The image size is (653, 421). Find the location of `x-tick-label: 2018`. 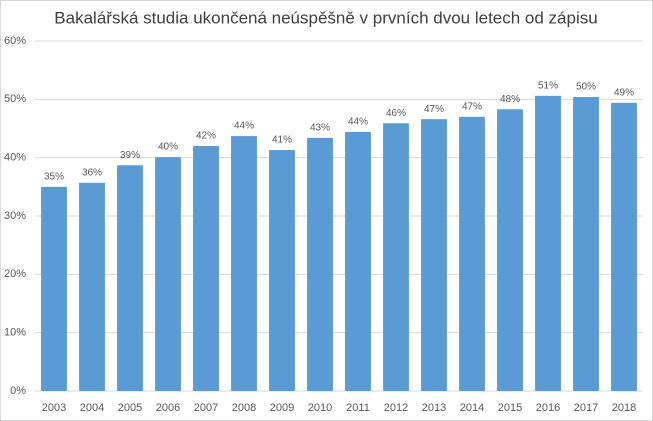

x-tick-label: 2018 is located at coordinates (624, 408).